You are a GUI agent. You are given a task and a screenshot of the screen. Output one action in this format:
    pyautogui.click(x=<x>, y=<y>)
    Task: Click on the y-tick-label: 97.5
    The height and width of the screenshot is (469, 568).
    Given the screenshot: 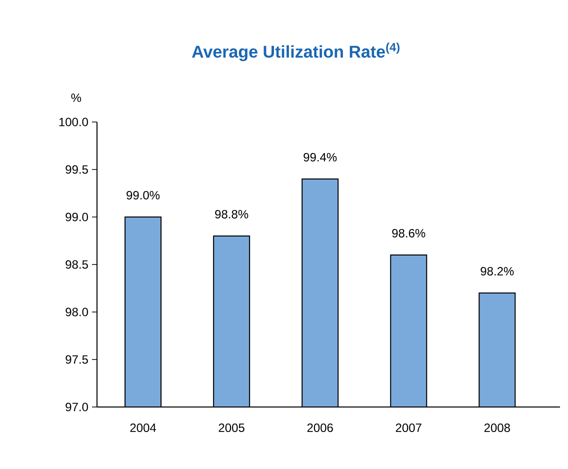 What is the action you would take?
    pyautogui.click(x=77, y=359)
    